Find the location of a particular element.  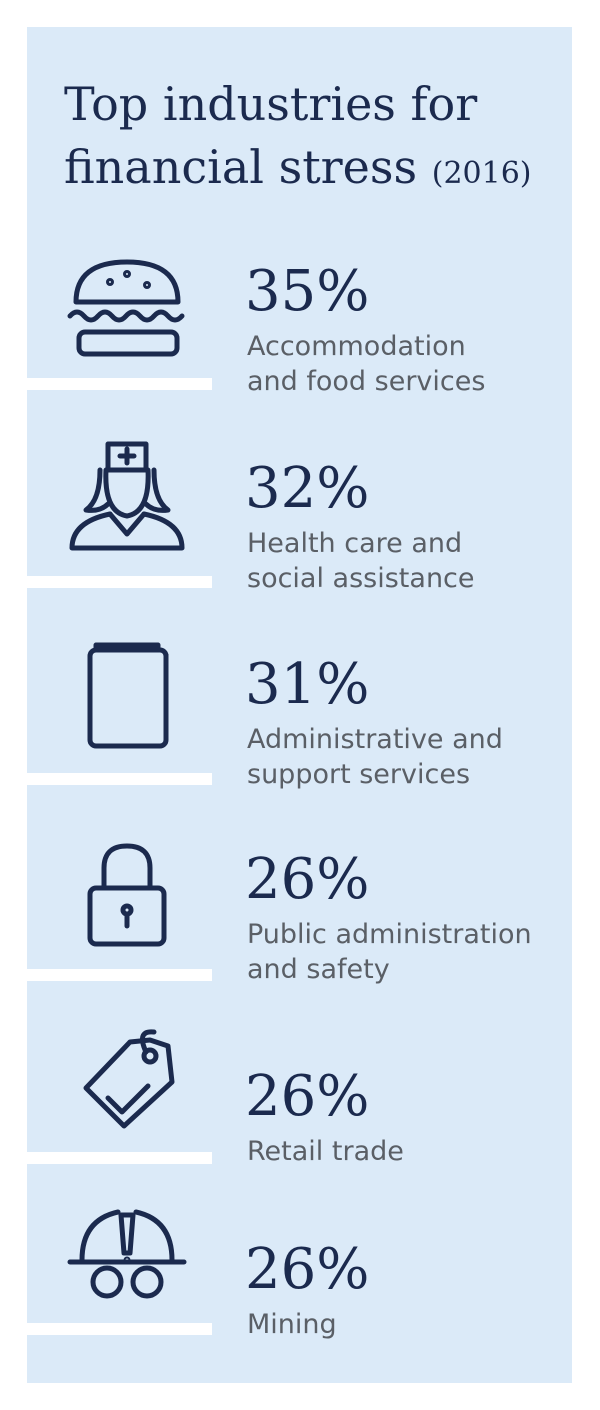

industry-label: Public administration is located at coordinates (389, 934).